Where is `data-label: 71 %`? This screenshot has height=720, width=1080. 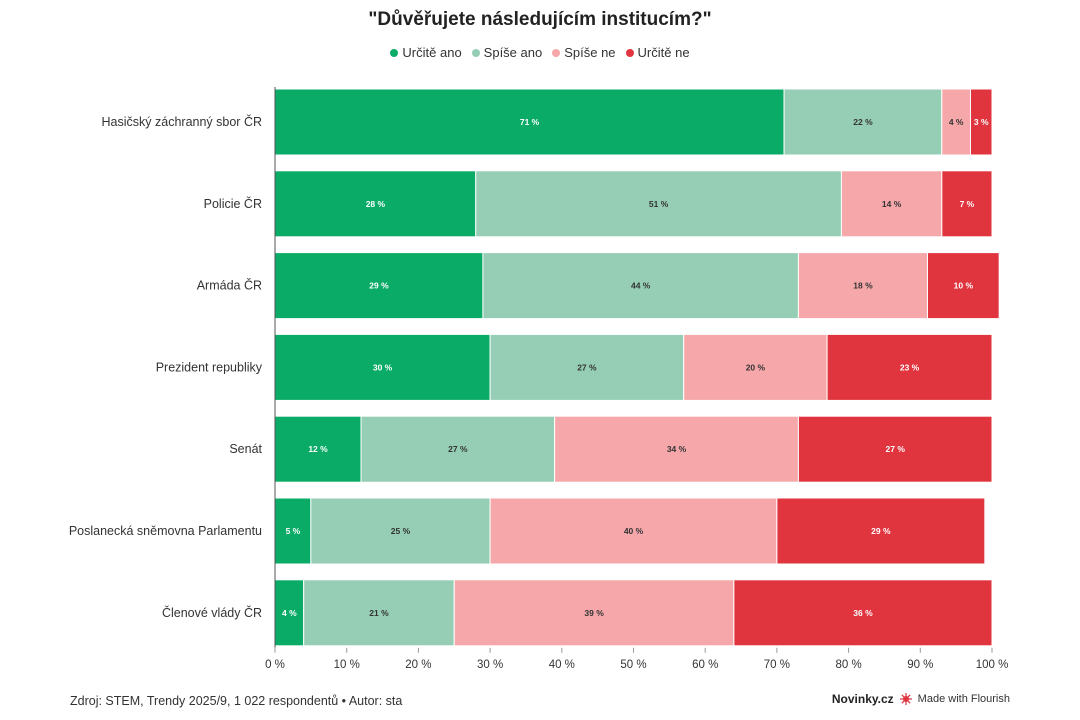
data-label: 71 % is located at coordinates (530, 122).